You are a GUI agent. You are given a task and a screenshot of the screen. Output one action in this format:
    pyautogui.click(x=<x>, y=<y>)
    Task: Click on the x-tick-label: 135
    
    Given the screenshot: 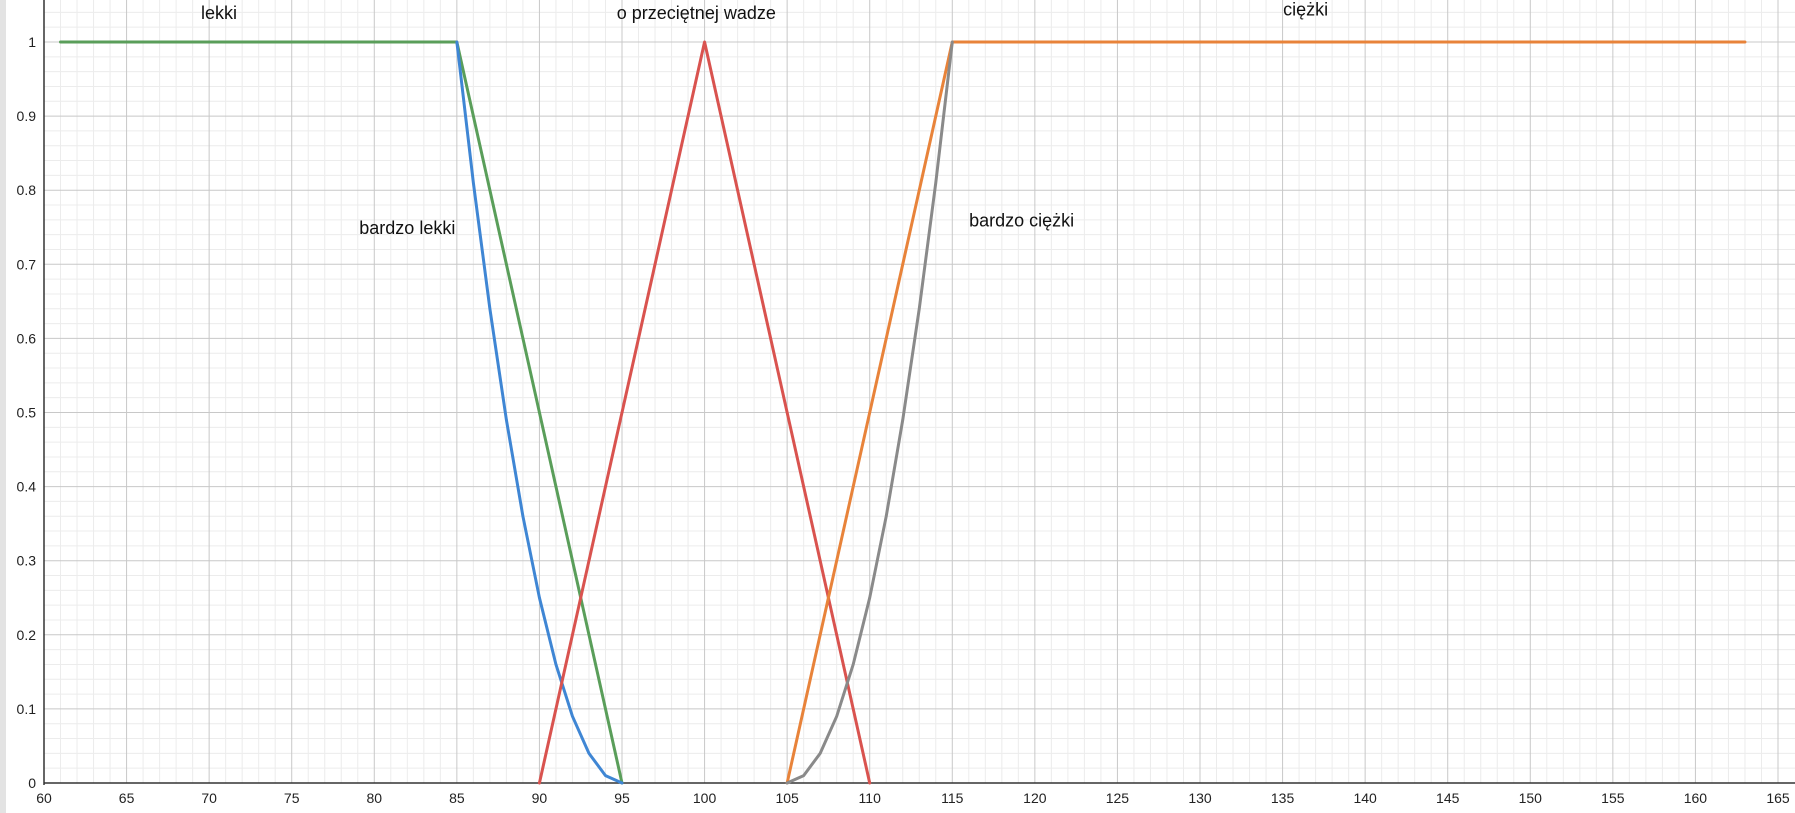 What is the action you would take?
    pyautogui.click(x=1283, y=798)
    